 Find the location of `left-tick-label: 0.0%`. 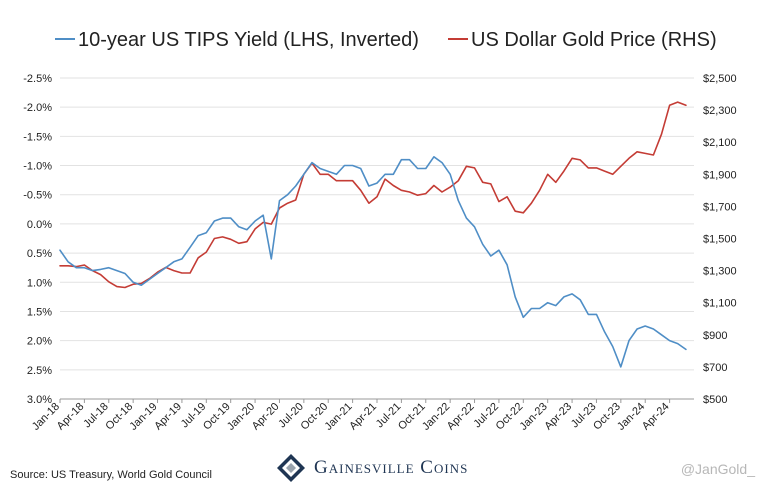

left-tick-label: 0.0% is located at coordinates (39, 225).